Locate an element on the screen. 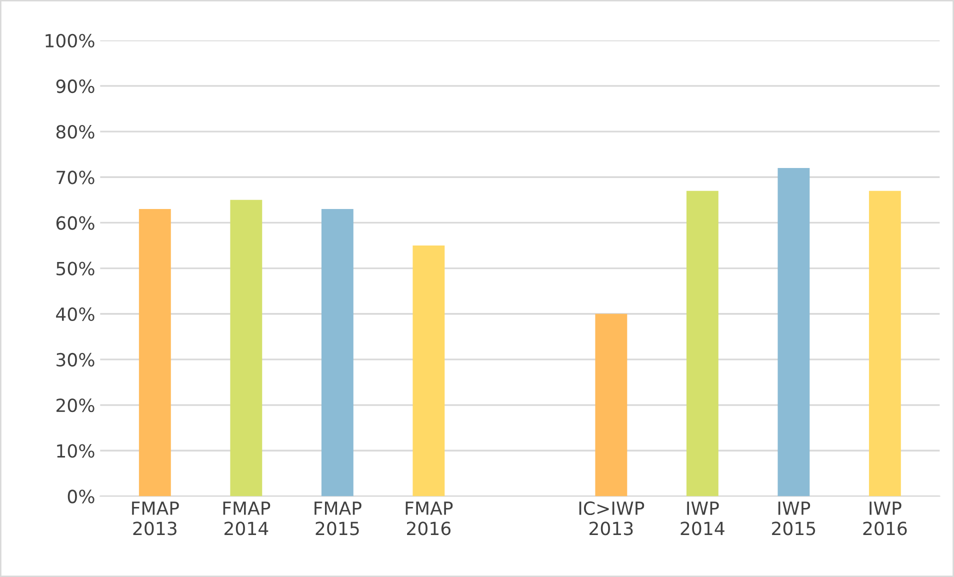 The width and height of the screenshot is (954, 577). y-tick-label: 0% is located at coordinates (81, 497).